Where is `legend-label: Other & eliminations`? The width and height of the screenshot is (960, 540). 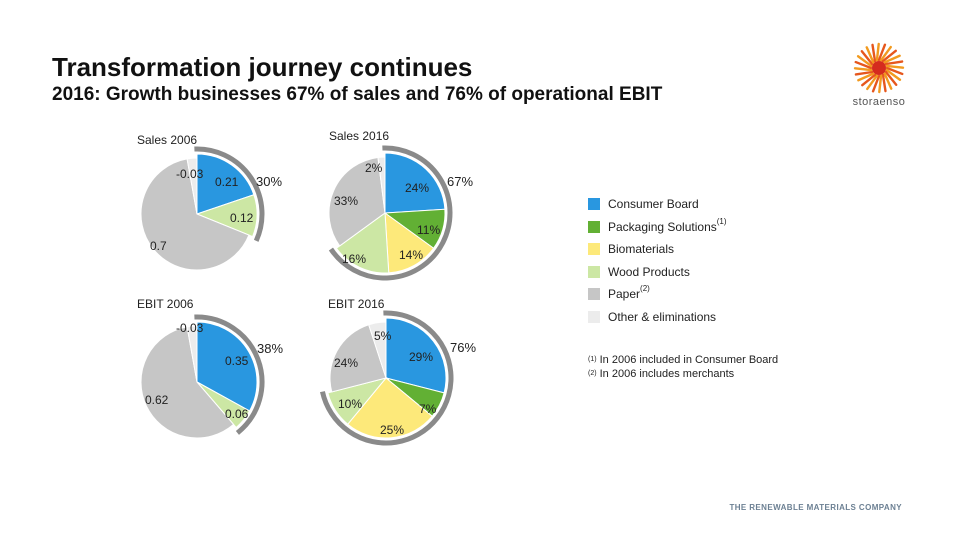
legend-label: Other & eliminations is located at coordinates (662, 316).